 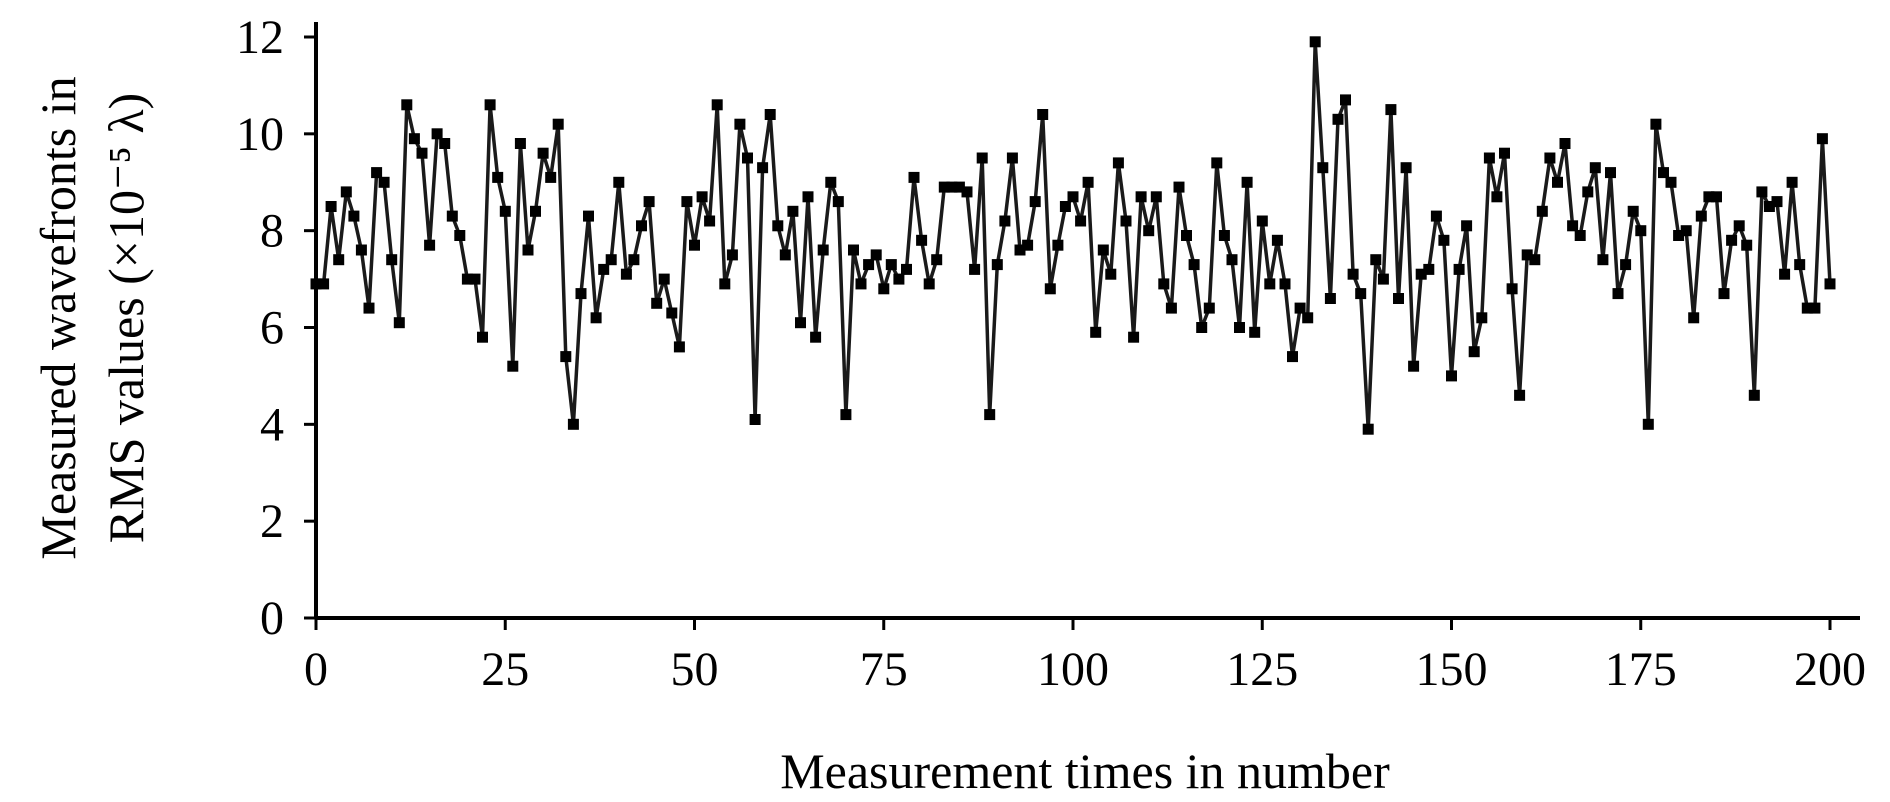 What do you see at coordinates (272, 231) in the screenshot?
I see `y-tick-label: 8` at bounding box center [272, 231].